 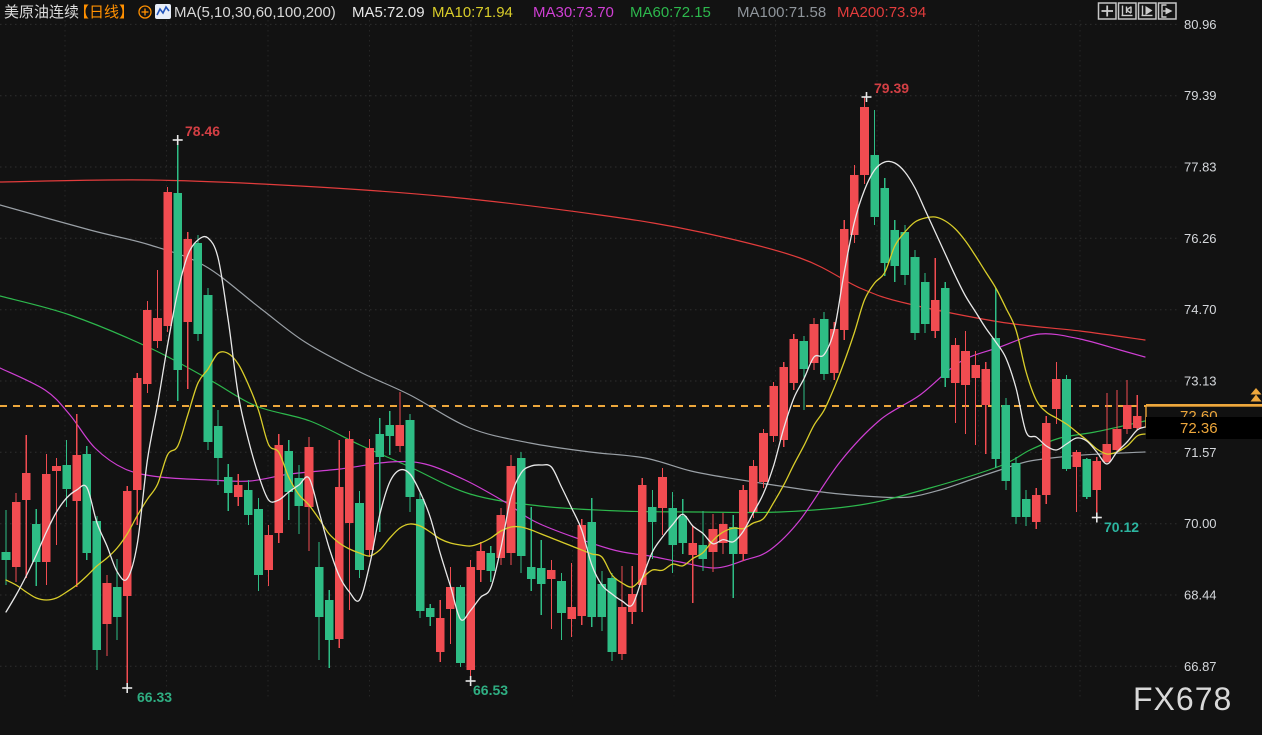 I want to click on svg-text: 68.44, so click(x=1200, y=595).